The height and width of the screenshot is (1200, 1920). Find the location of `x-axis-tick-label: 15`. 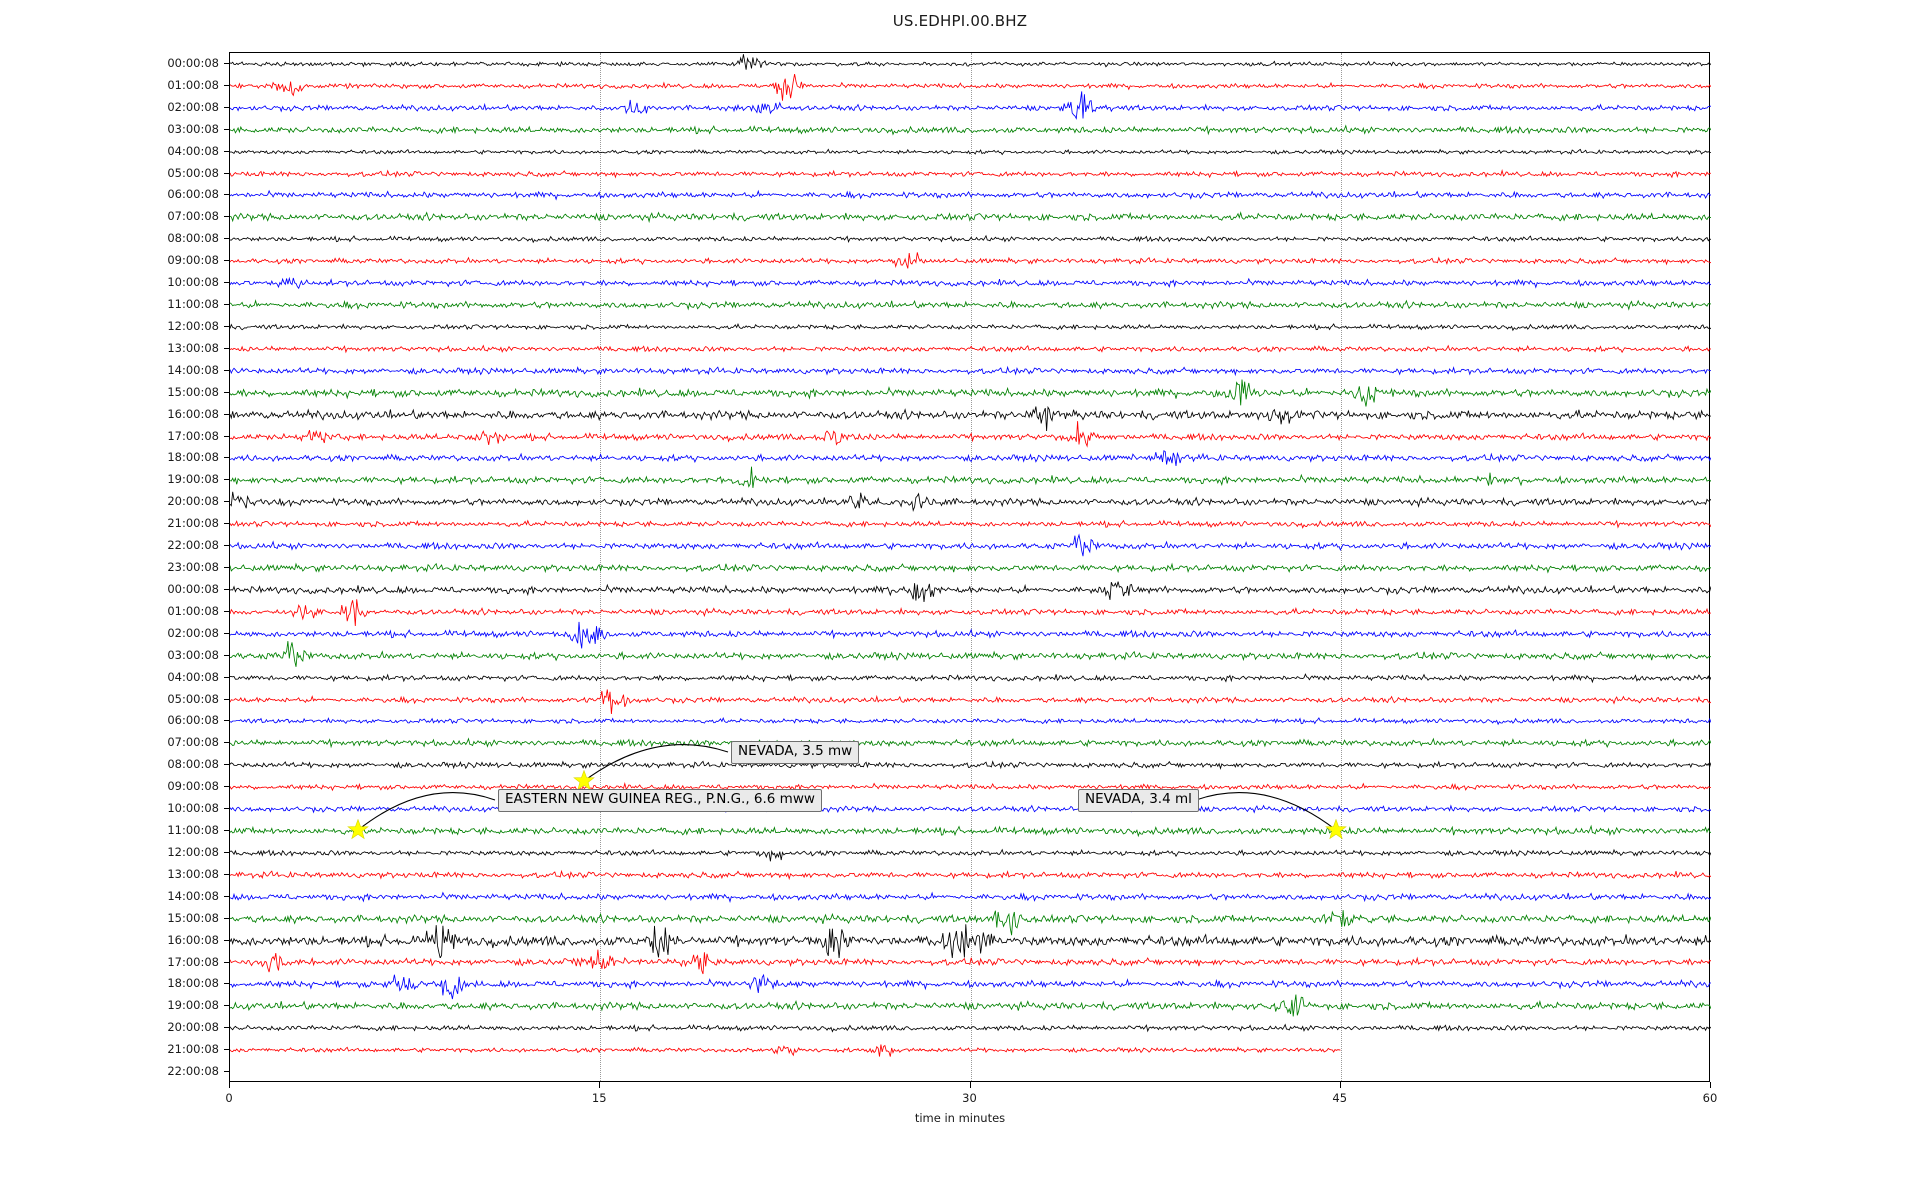

x-axis-tick-label: 15 is located at coordinates (599, 1098).